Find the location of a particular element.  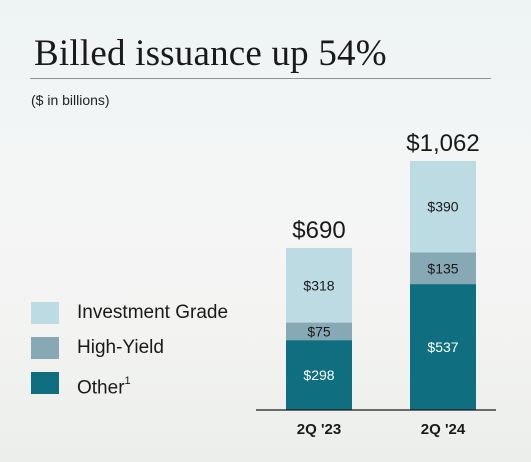

total-label-2q-23: $690 is located at coordinates (318, 230).